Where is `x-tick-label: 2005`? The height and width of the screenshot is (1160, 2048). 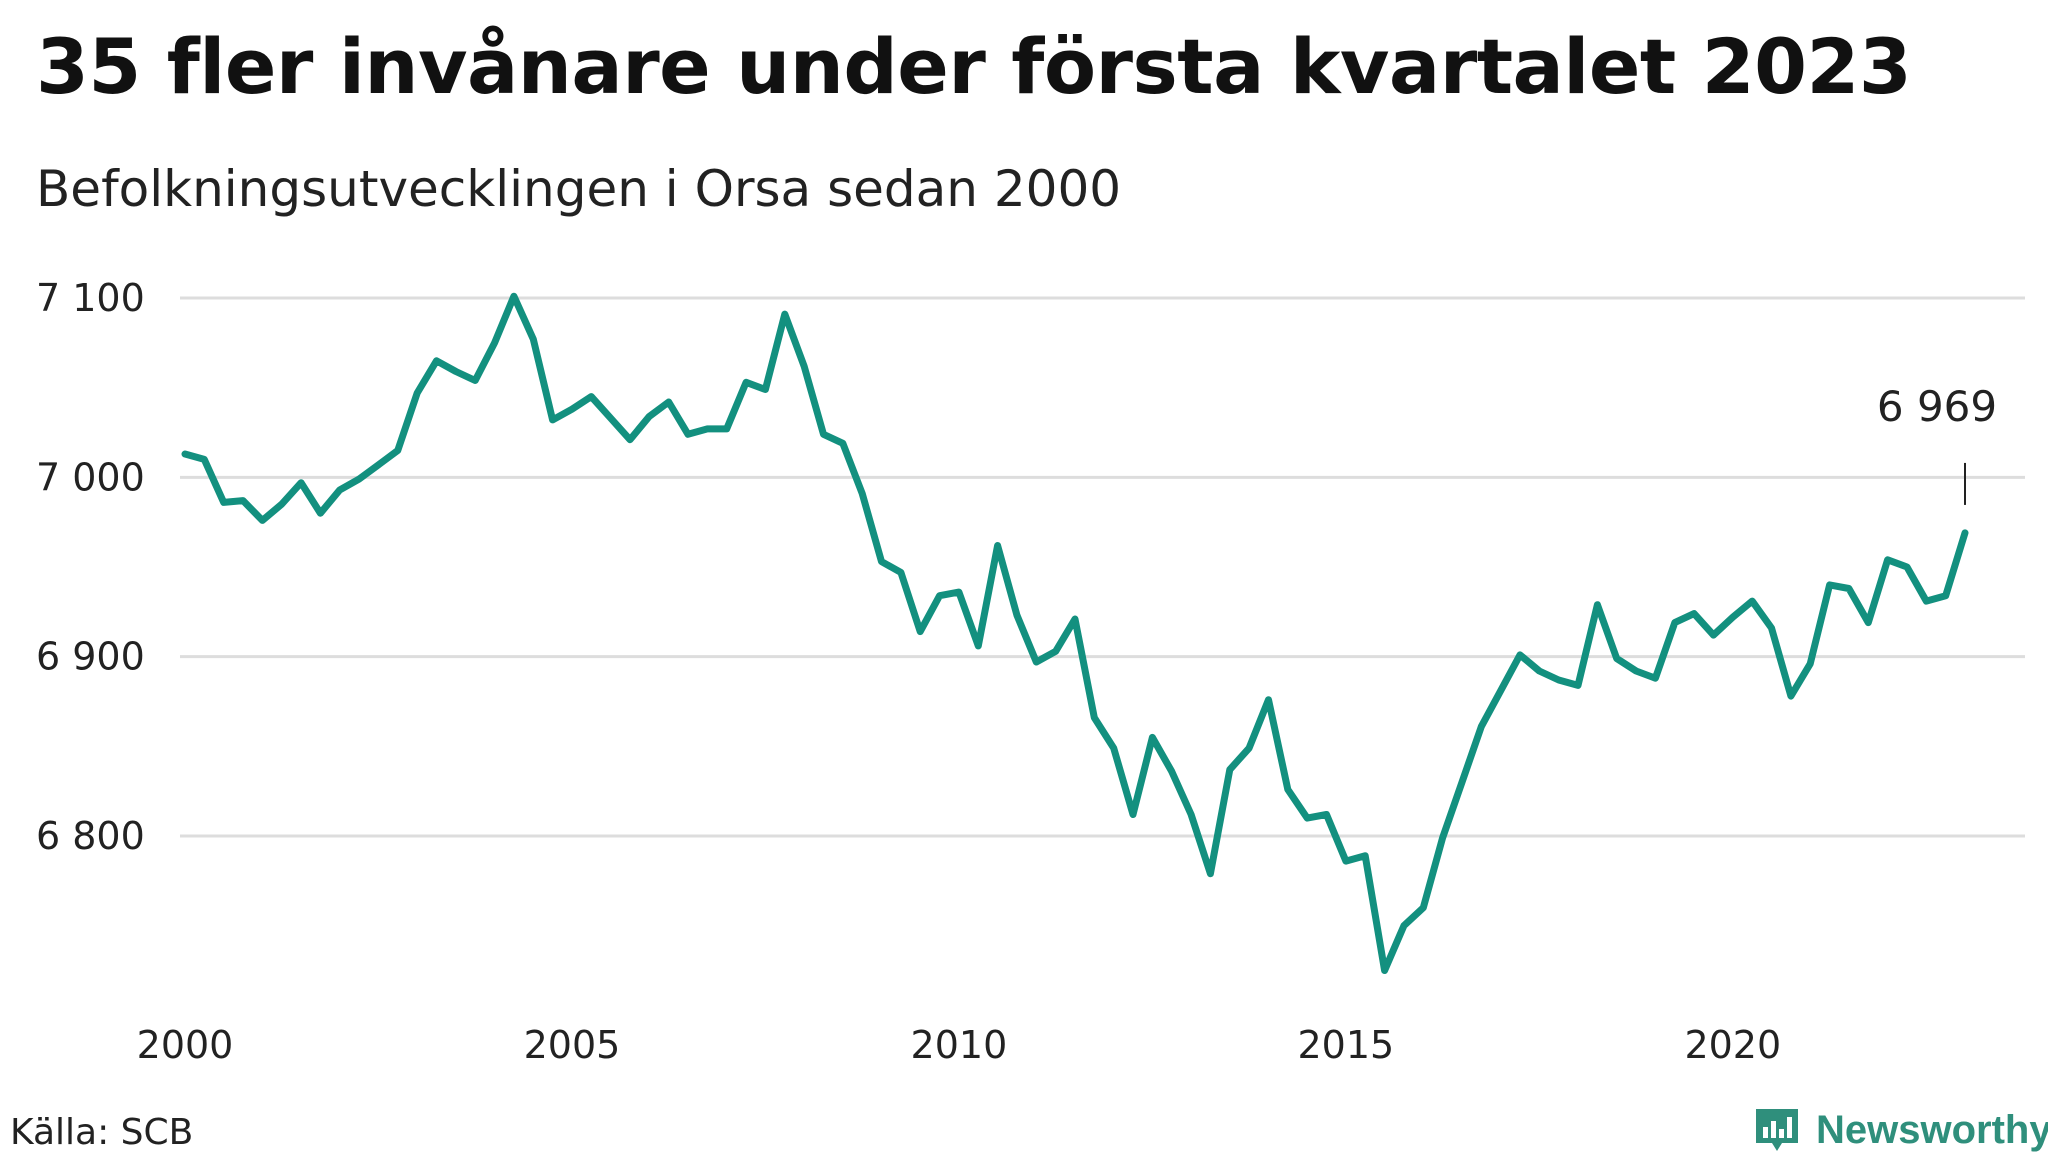 x-tick-label: 2005 is located at coordinates (572, 1045).